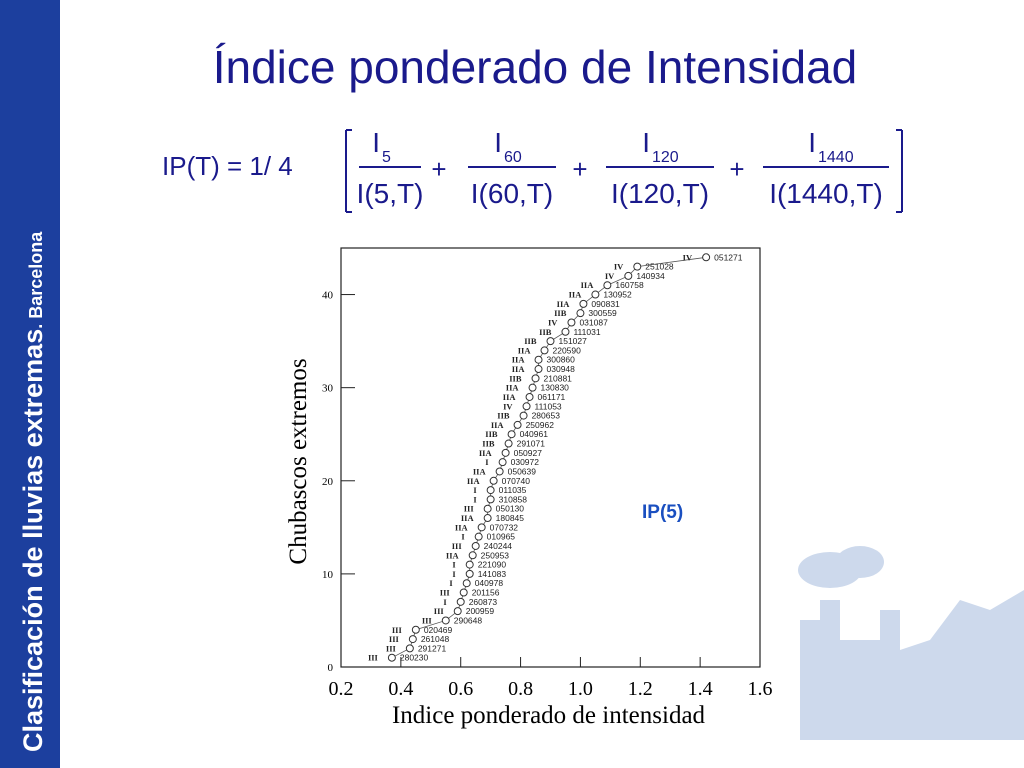  I want to click on y-tick-label: 20, so click(328, 482).